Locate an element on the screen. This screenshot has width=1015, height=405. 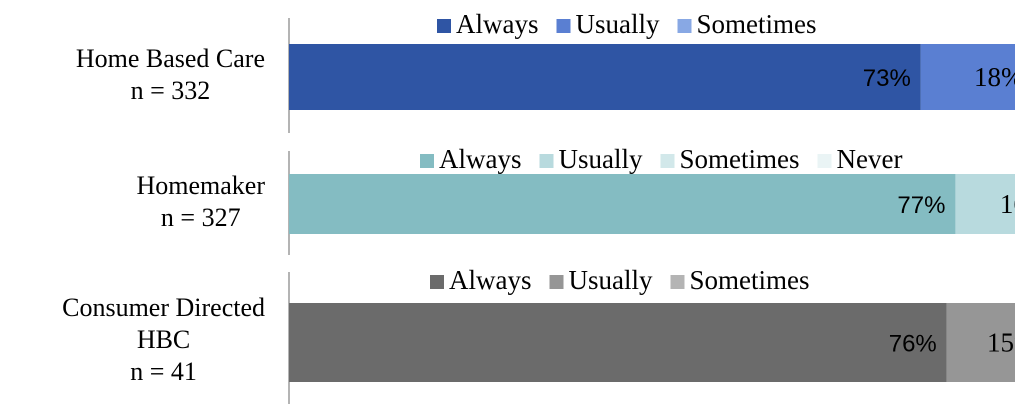
row-label-homemaker: Homemaker n = 327 is located at coordinates (200, 202).